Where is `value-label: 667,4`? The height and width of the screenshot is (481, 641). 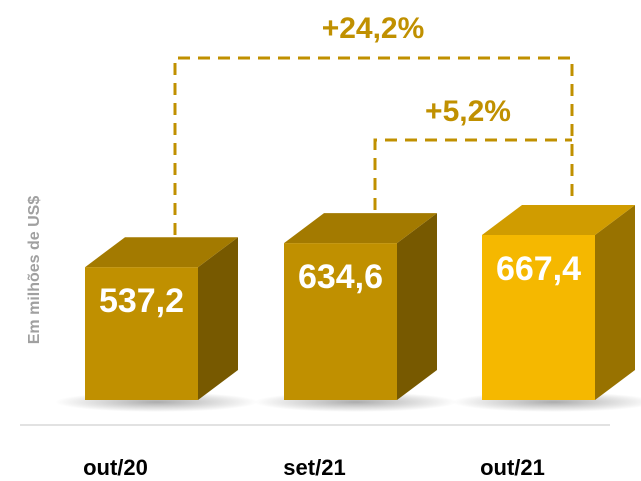 value-label: 667,4 is located at coordinates (538, 269).